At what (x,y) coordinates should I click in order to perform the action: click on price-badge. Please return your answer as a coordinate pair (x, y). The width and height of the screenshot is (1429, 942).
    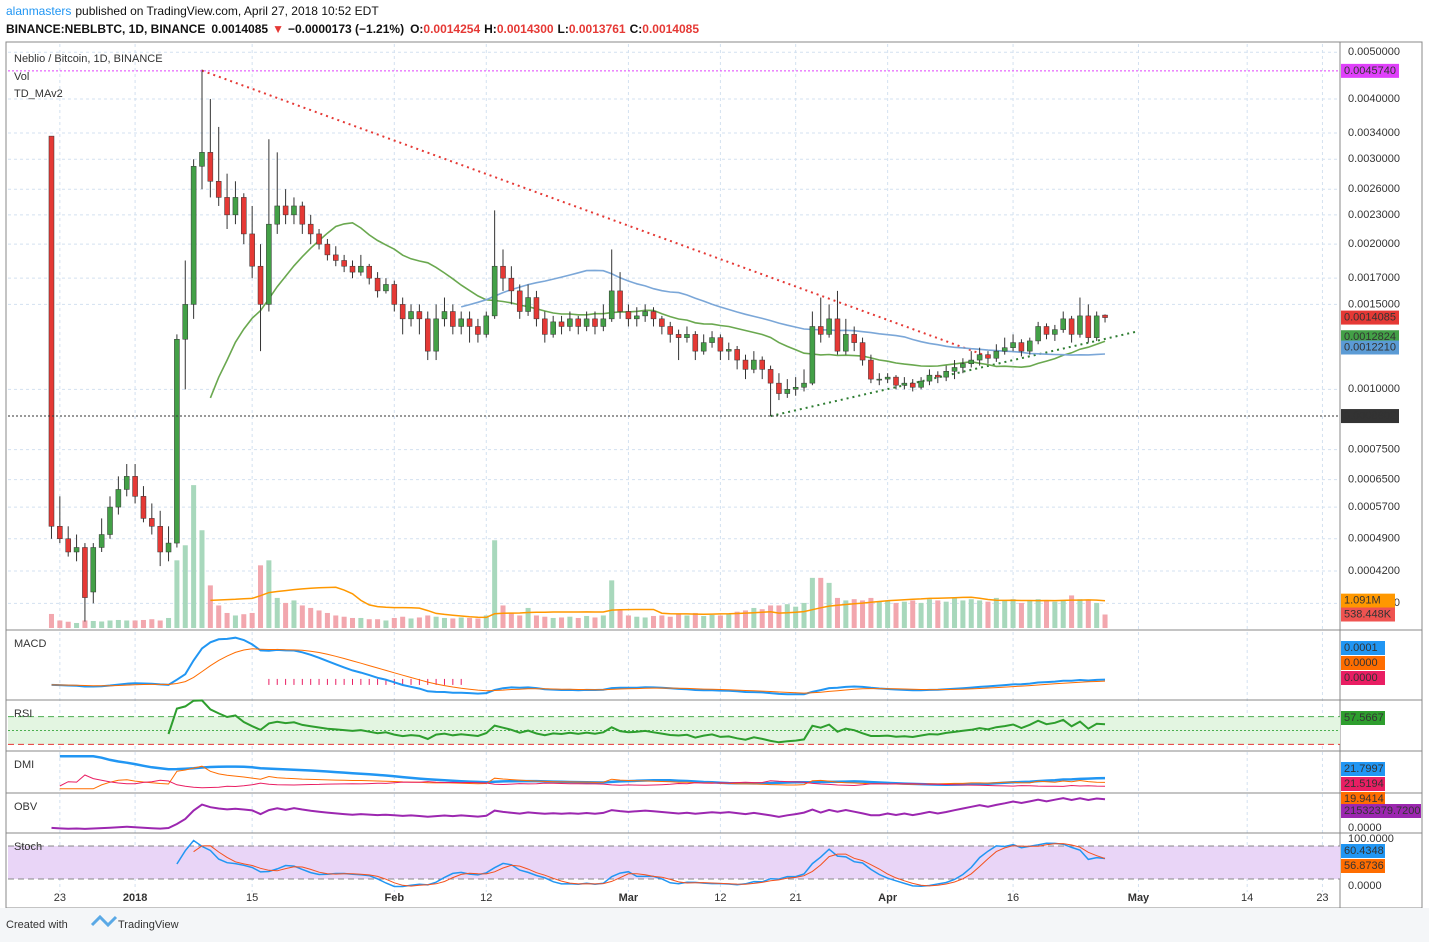
    Looking at the image, I should click on (1370, 317).